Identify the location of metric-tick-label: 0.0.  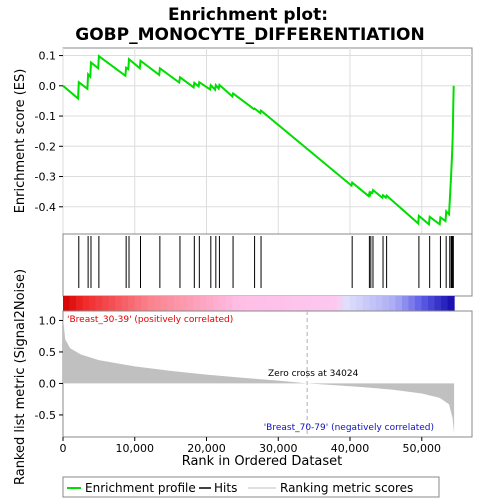
(48, 383).